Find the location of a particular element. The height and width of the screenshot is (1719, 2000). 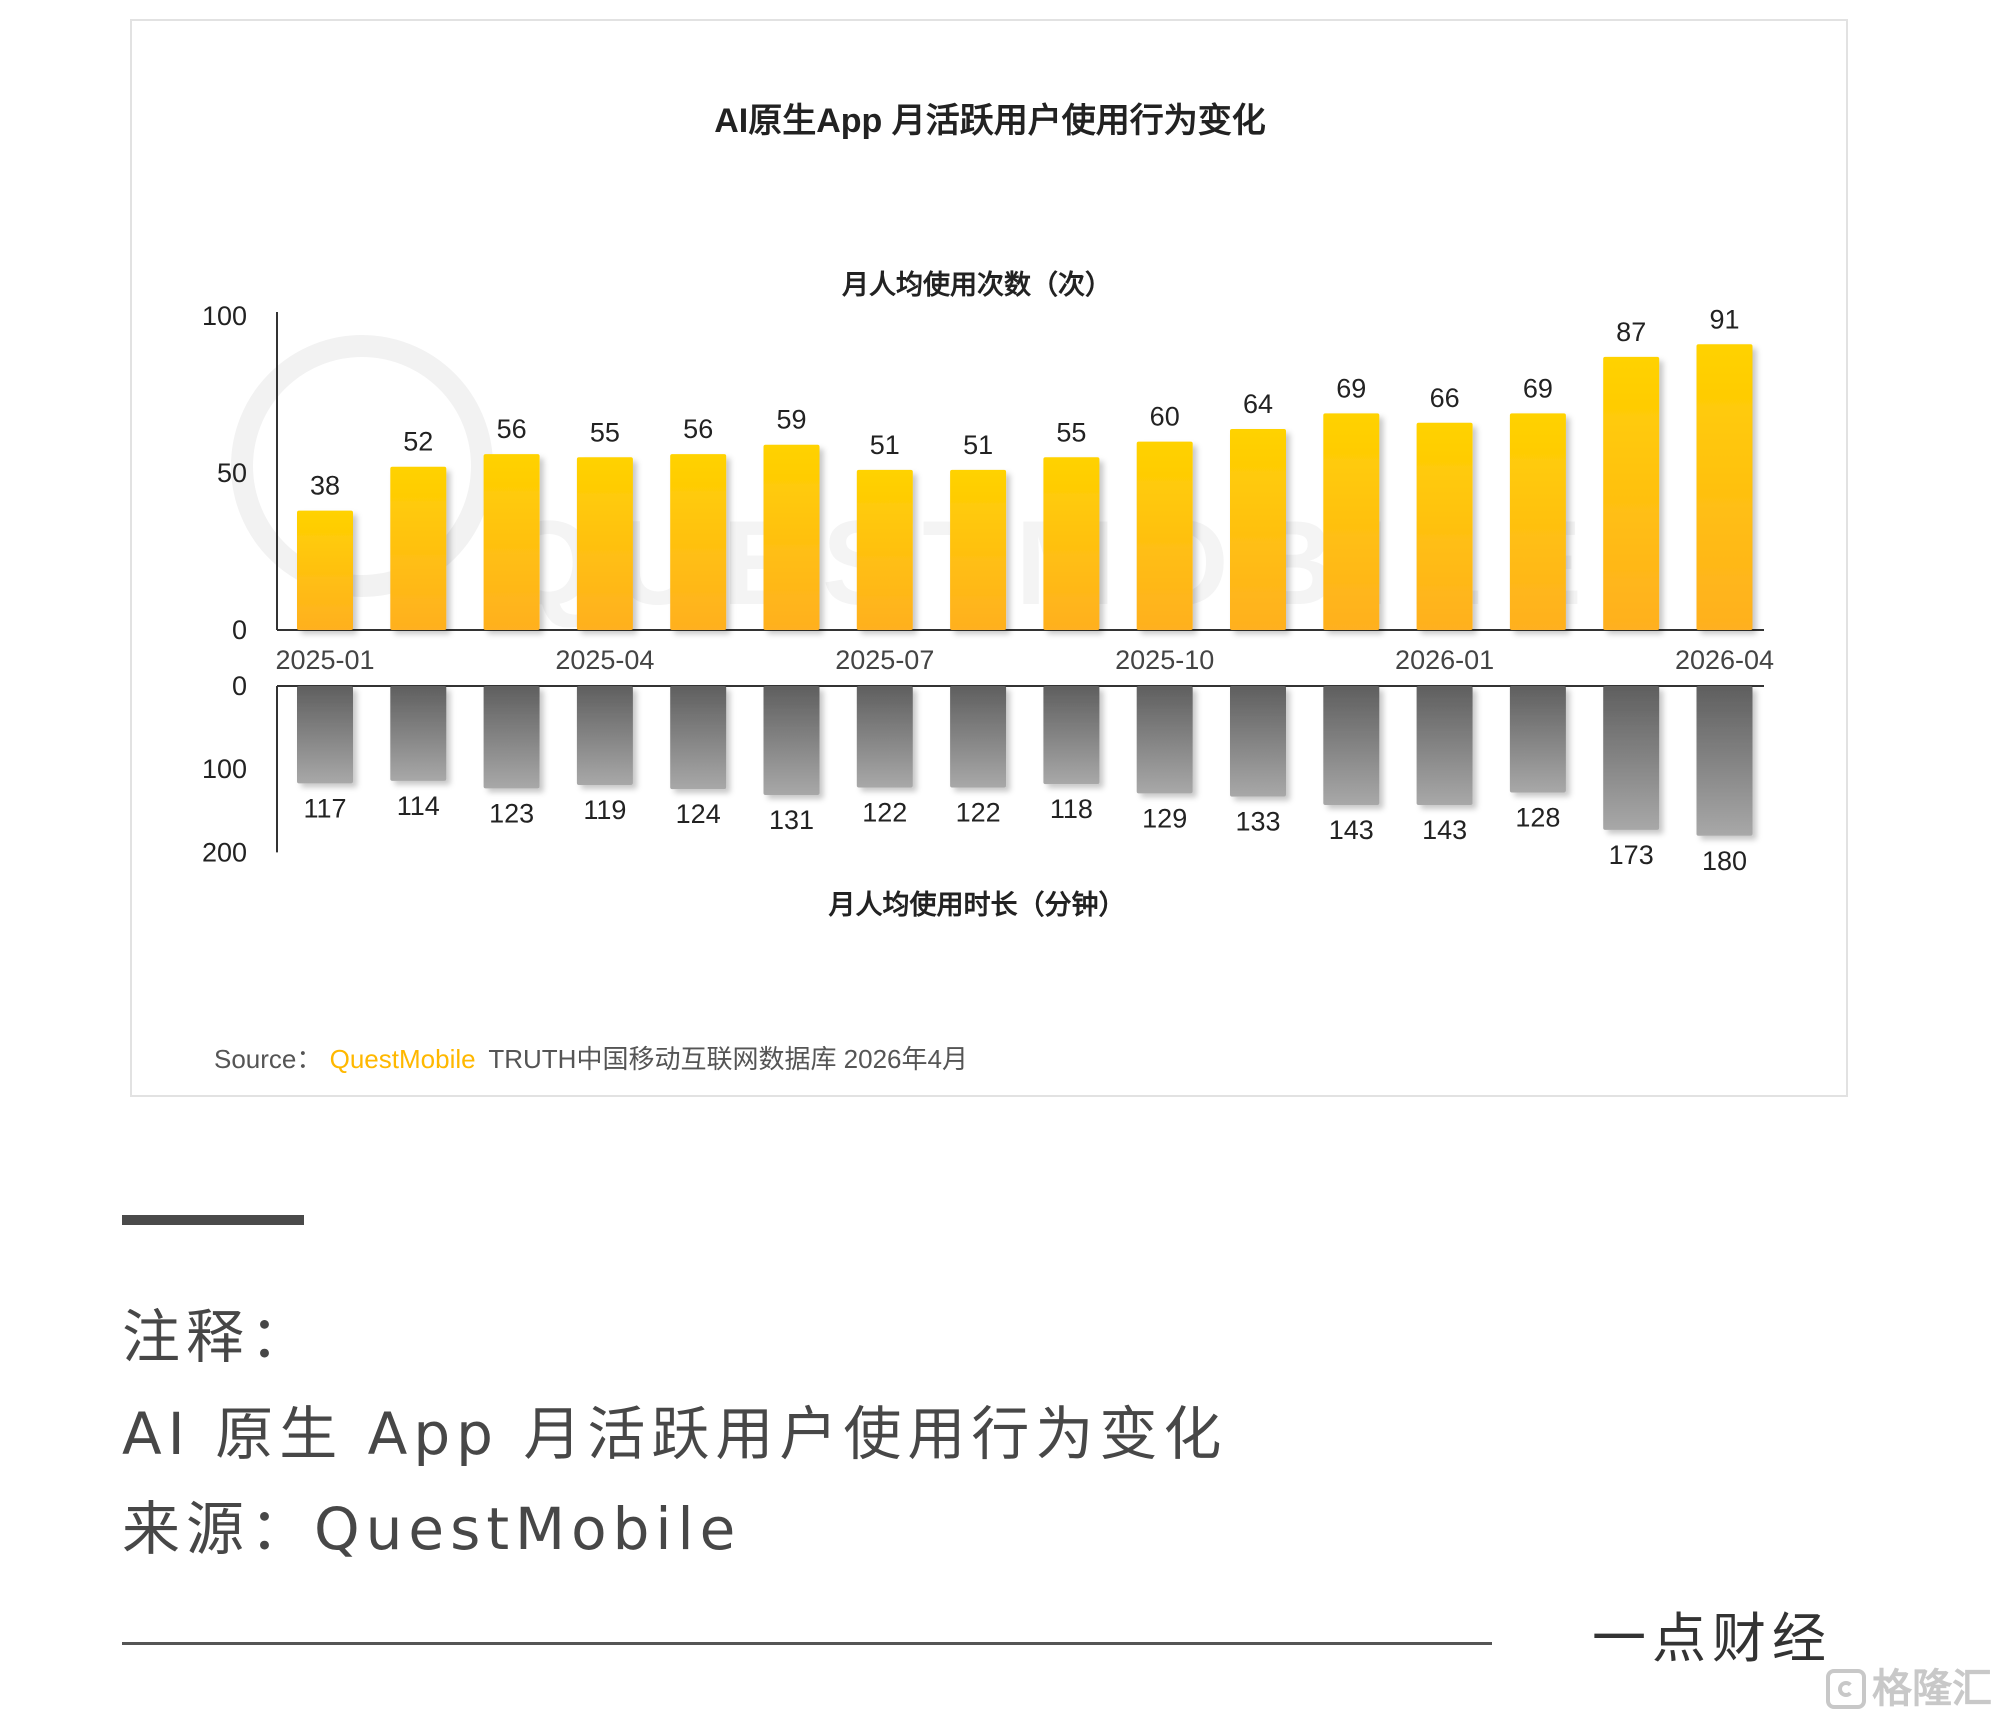

notes-heading: 注释： is located at coordinates (218, 1337).